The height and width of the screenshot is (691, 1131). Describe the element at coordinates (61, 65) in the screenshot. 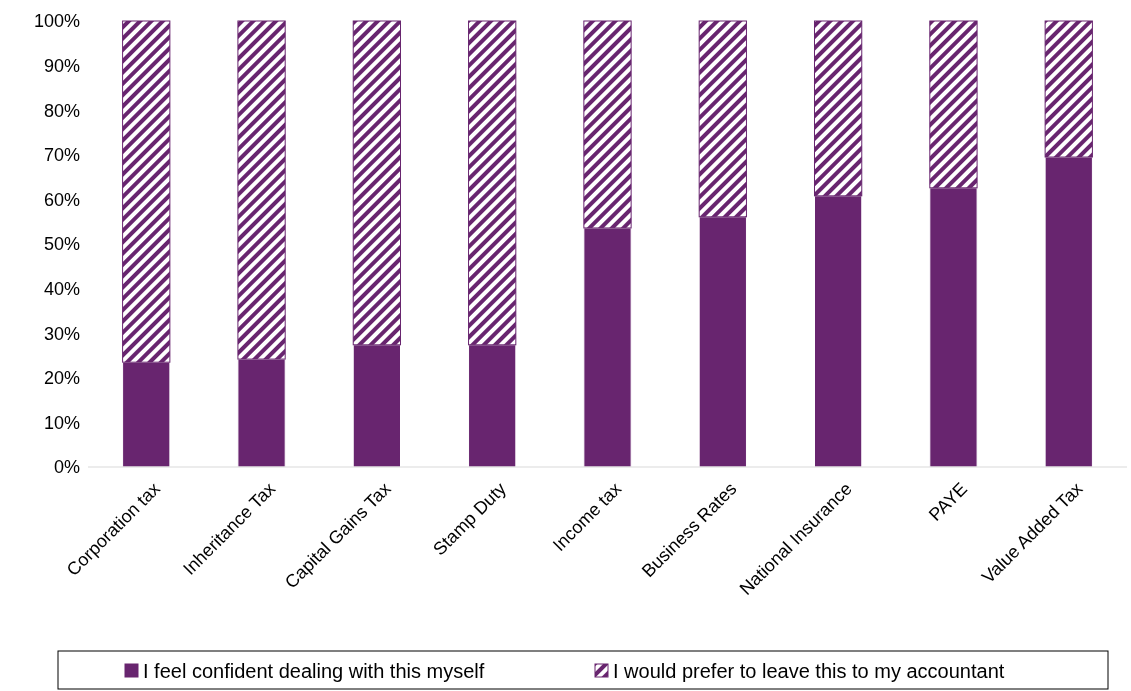

I see `y-tick-label: 90%` at that location.